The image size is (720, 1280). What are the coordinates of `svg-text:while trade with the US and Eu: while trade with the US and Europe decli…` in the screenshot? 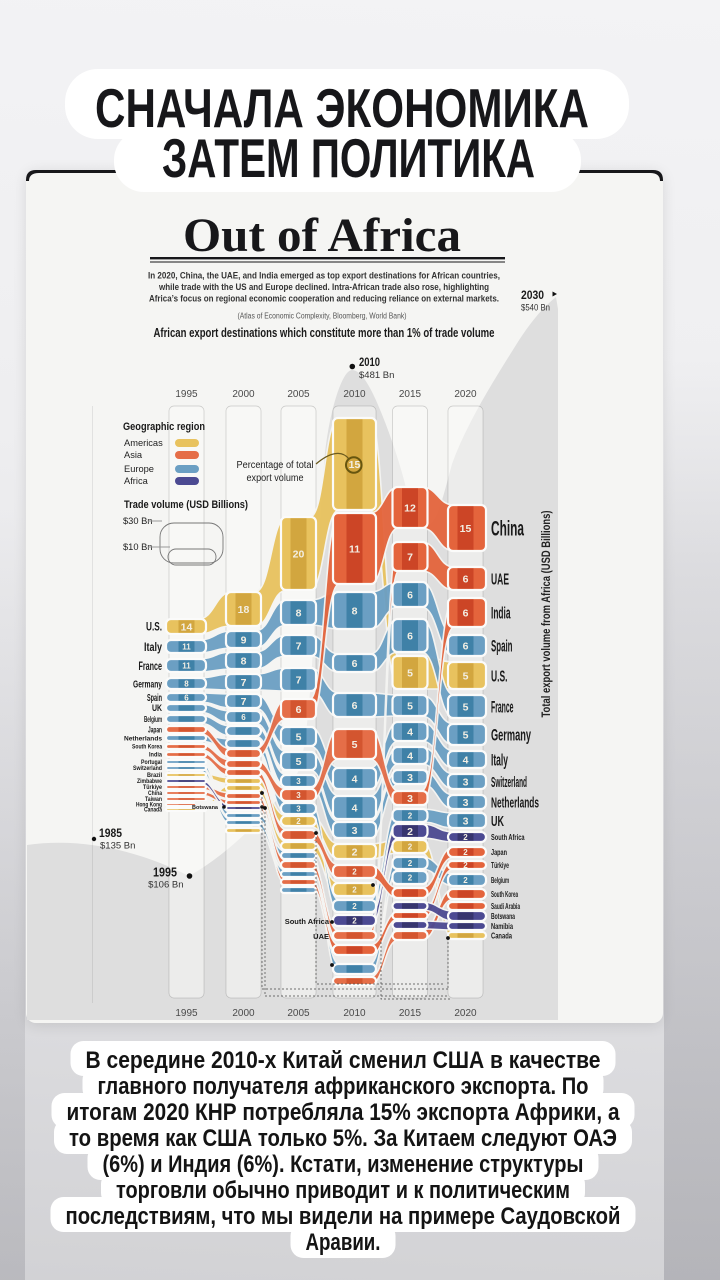 It's located at (323, 287).